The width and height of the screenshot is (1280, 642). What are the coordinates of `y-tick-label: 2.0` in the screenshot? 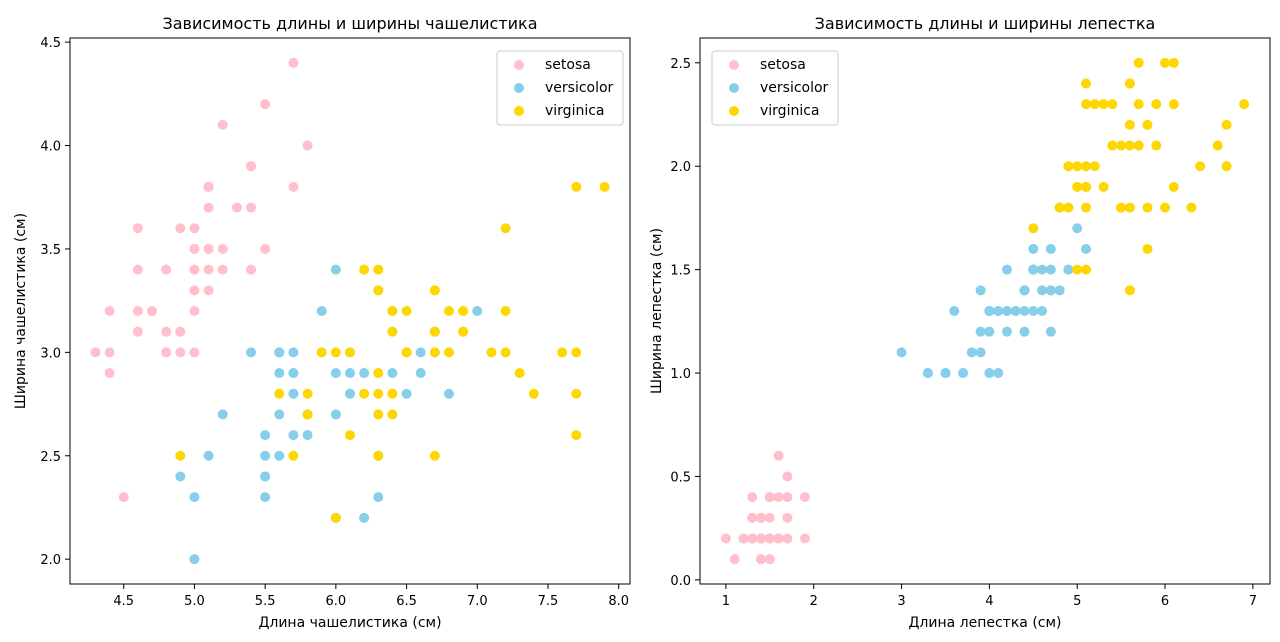 It's located at (680, 167).